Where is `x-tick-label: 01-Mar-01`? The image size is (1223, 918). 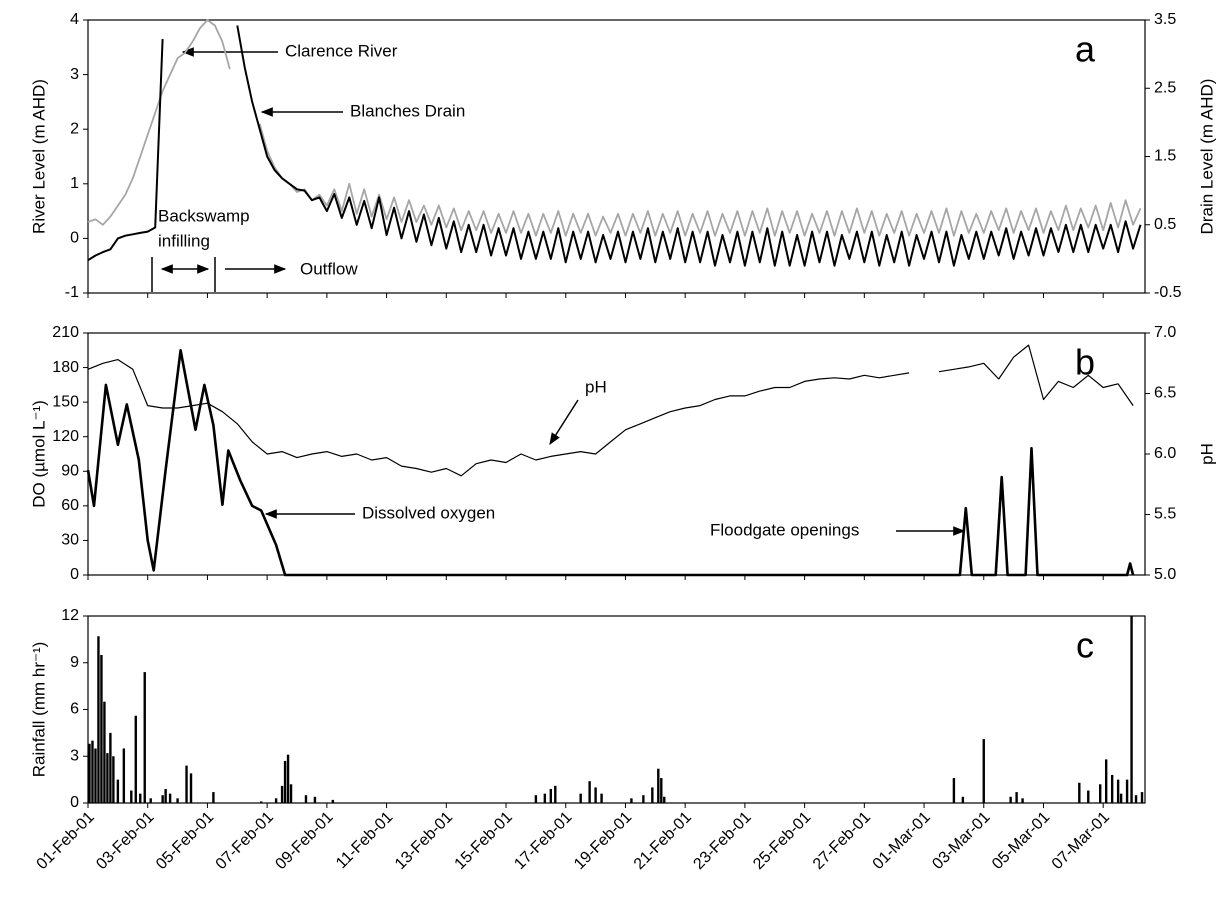 x-tick-label: 01-Mar-01 is located at coordinates (902, 841).